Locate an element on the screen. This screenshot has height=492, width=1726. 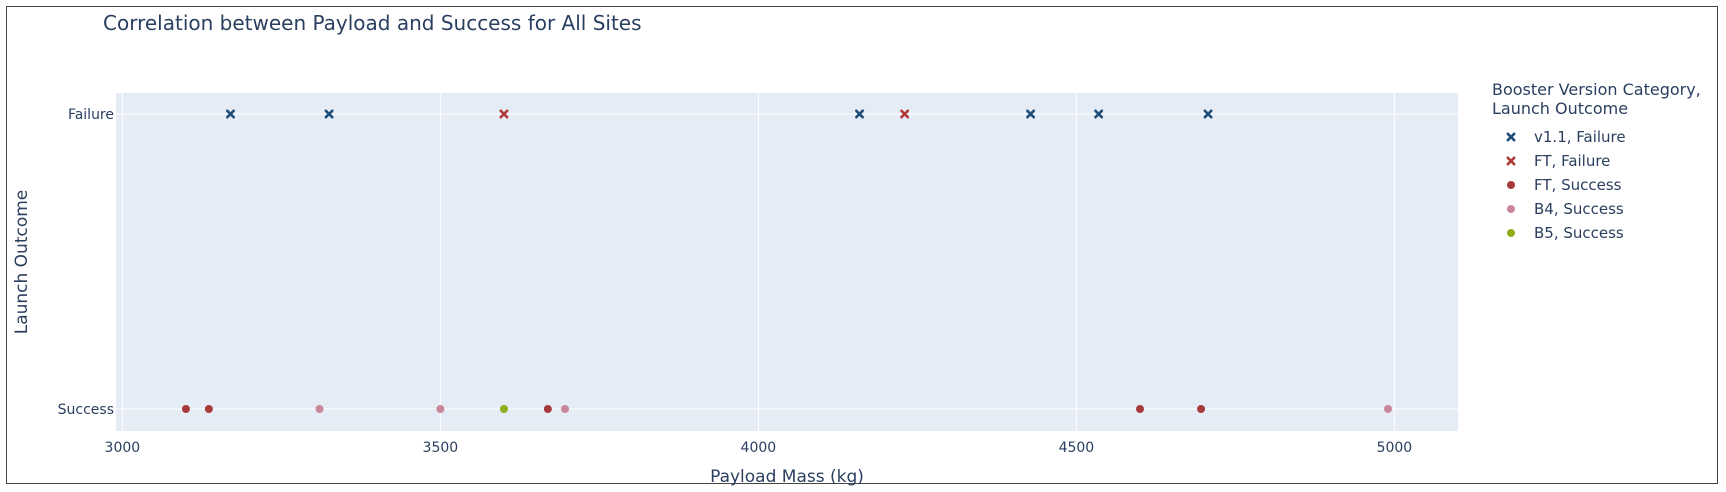
x-tick-labels: 3000 3500 4000 4500 5000 is located at coordinates (759, 448).